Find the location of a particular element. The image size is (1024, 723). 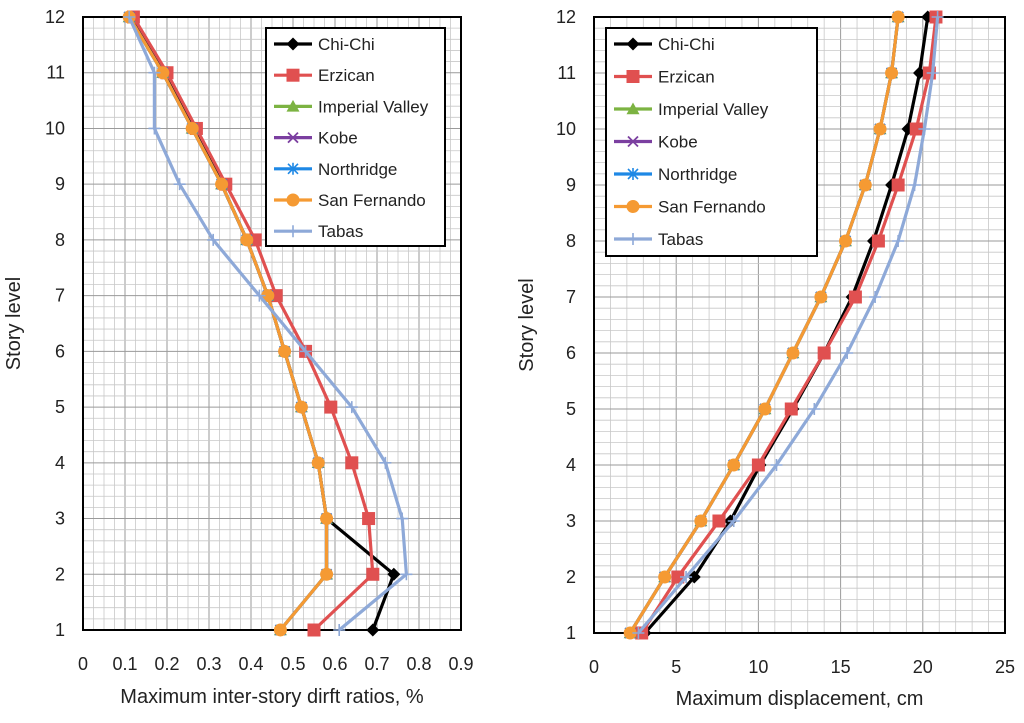

x-tick-label: 0.8 is located at coordinates (418, 664).